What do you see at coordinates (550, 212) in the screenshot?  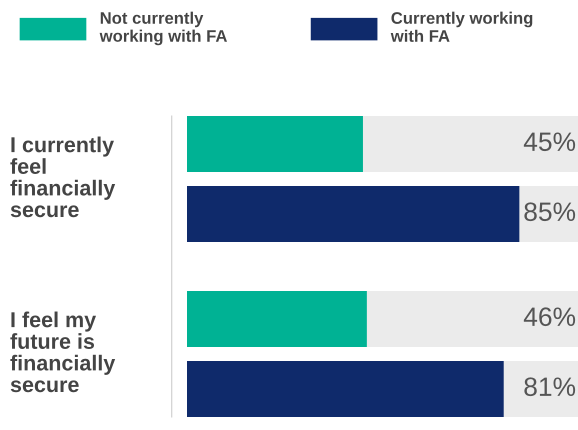 I see `data-label: 85%` at bounding box center [550, 212].